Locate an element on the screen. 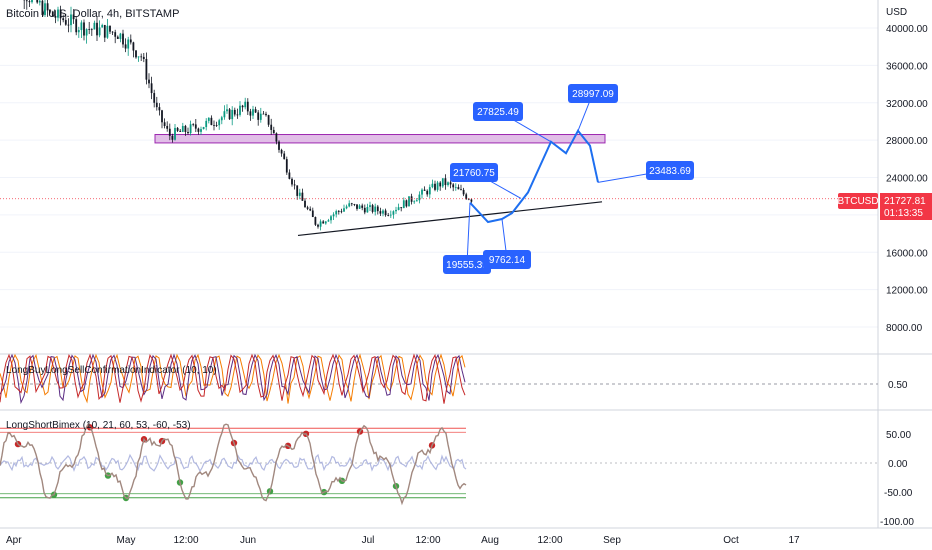 The height and width of the screenshot is (550, 932). price-tick-label: 36000.00 is located at coordinates (907, 66).